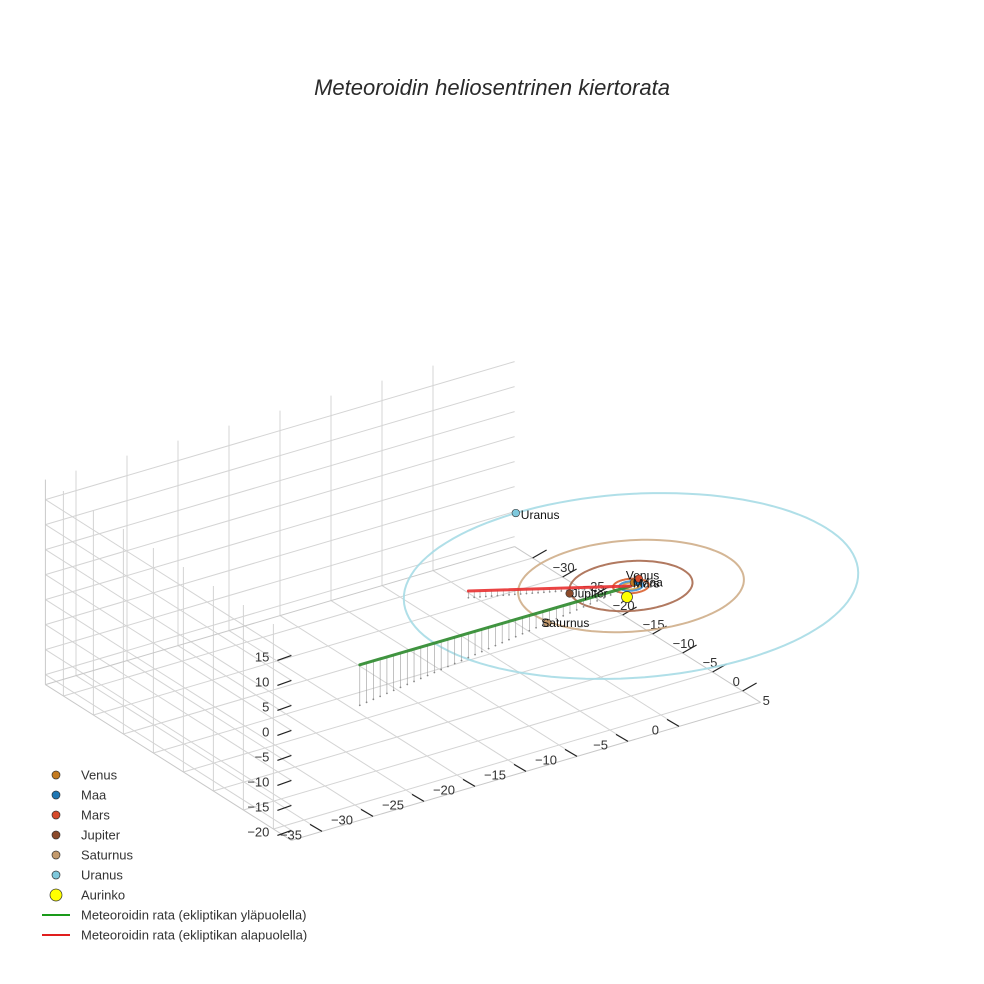 The image size is (984, 984). Describe the element at coordinates (684, 643) in the screenshot. I see `y-tick-label: −10` at that location.